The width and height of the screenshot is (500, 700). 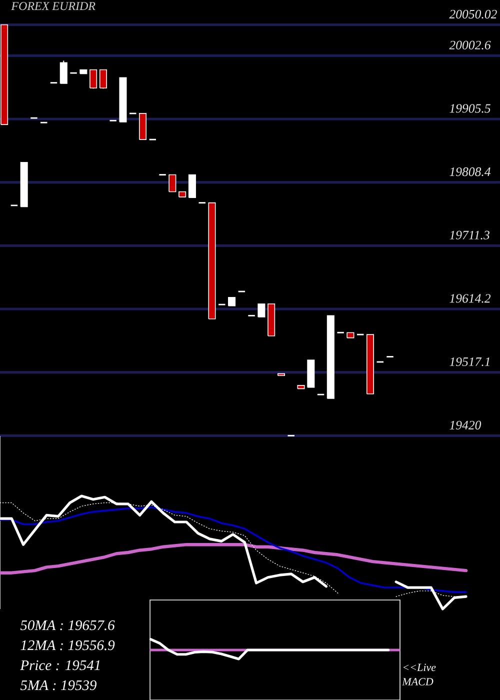 What do you see at coordinates (470, 108) in the screenshot?
I see `y-tick-label: 19905.5` at bounding box center [470, 108].